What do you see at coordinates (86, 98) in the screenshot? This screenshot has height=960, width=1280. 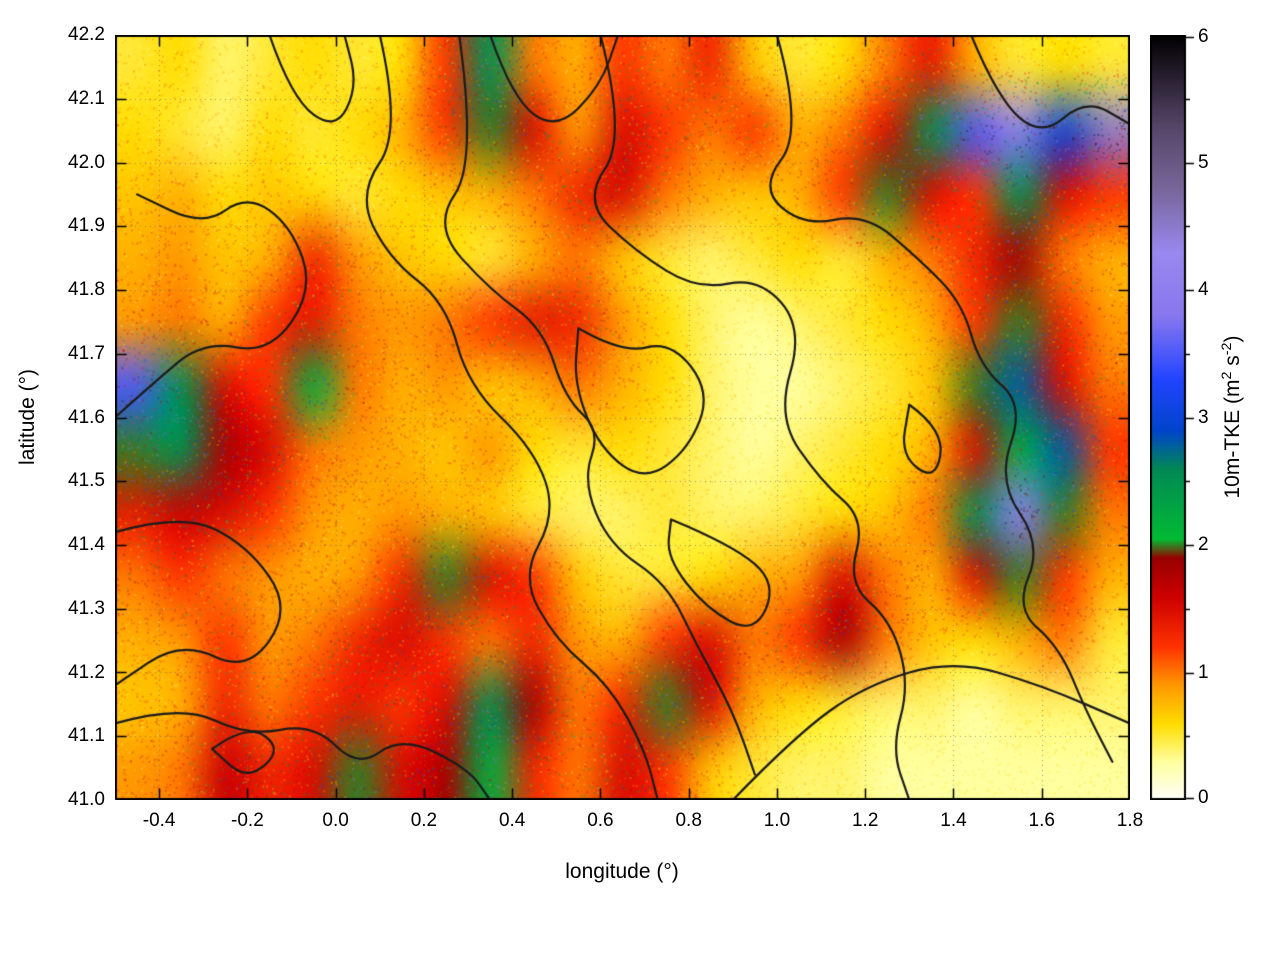 I see `y-tick-label: 42.1` at bounding box center [86, 98].